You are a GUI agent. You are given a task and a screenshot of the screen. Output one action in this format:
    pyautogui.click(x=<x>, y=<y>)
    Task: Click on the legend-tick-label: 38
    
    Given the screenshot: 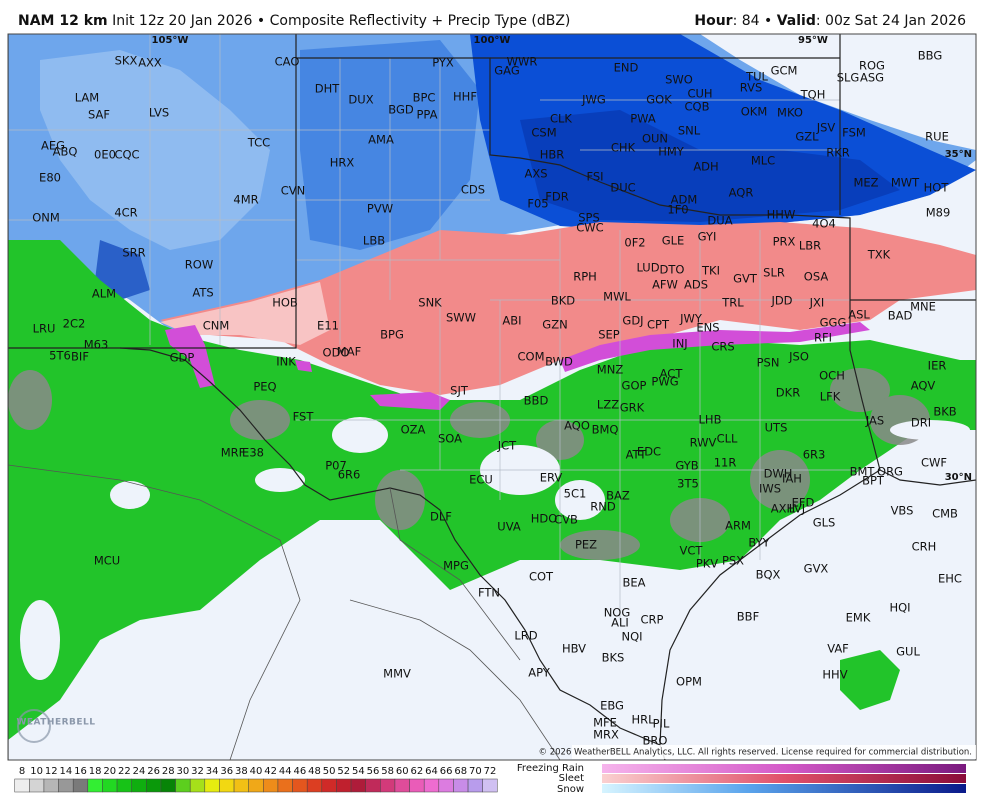 What is the action you would take?
    pyautogui.click(x=241, y=771)
    